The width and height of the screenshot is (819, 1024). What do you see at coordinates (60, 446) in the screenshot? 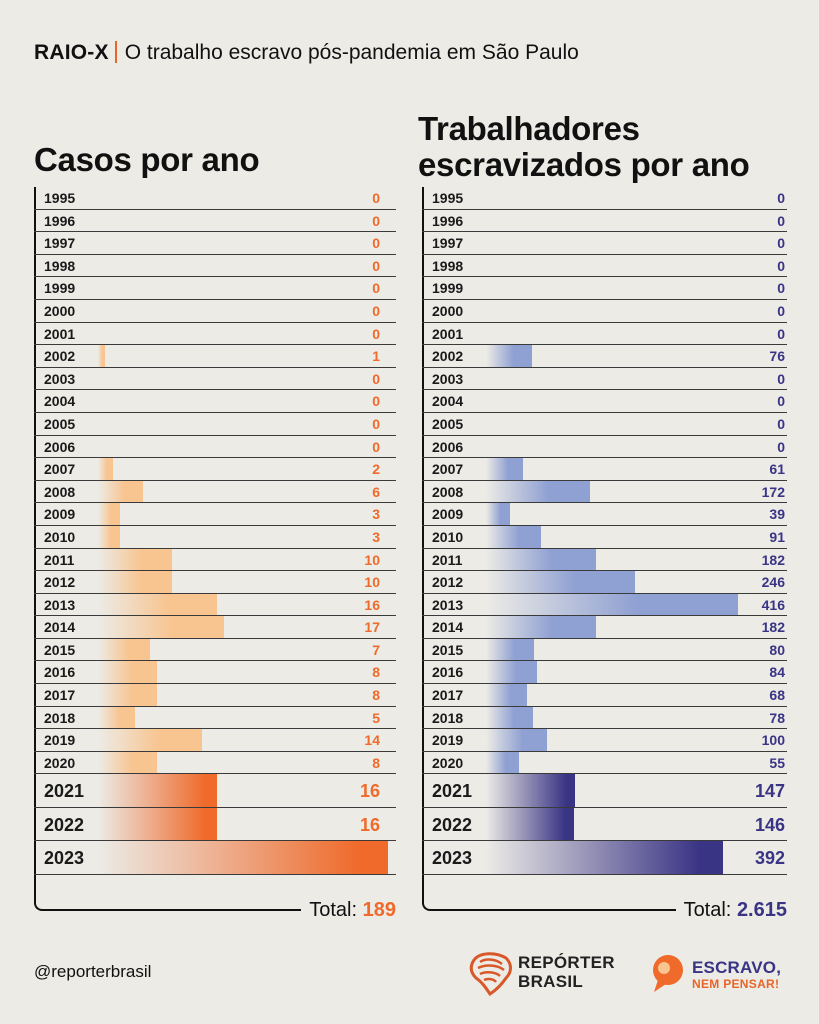
I see `year-label: 2006` at bounding box center [60, 446].